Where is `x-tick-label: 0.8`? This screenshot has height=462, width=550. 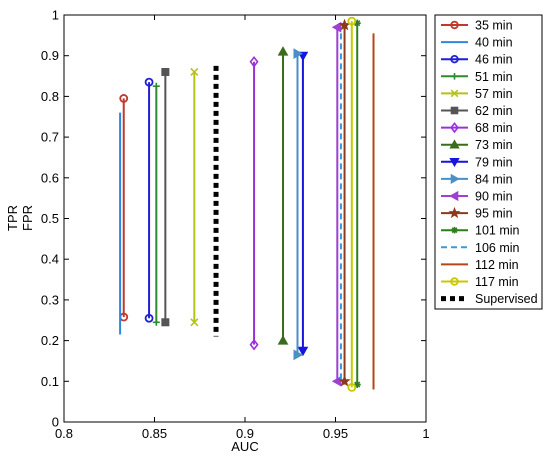 x-tick-label: 0.8 is located at coordinates (64, 433).